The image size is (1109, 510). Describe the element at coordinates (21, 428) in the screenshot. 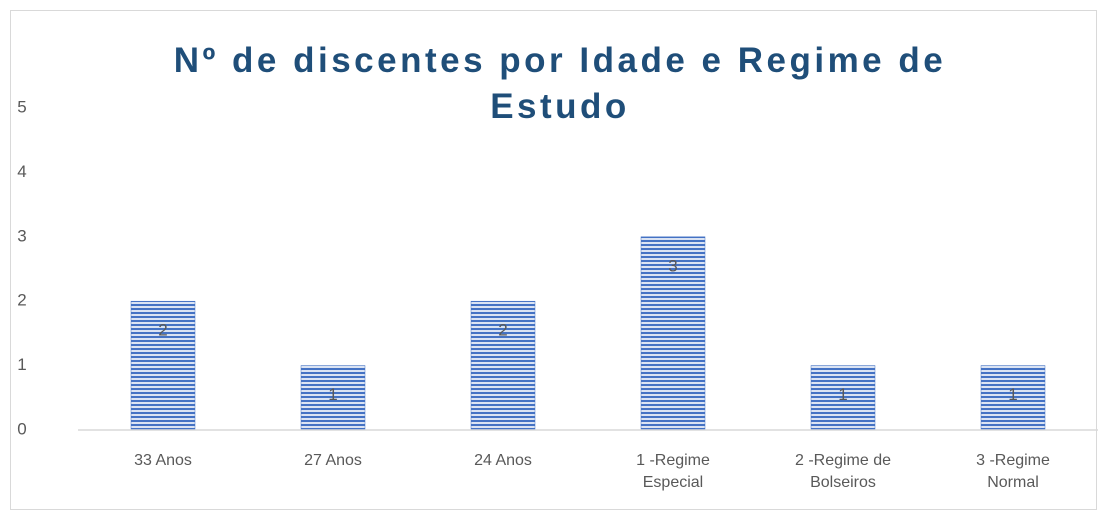

I see `y-tick-label: 0` at that location.